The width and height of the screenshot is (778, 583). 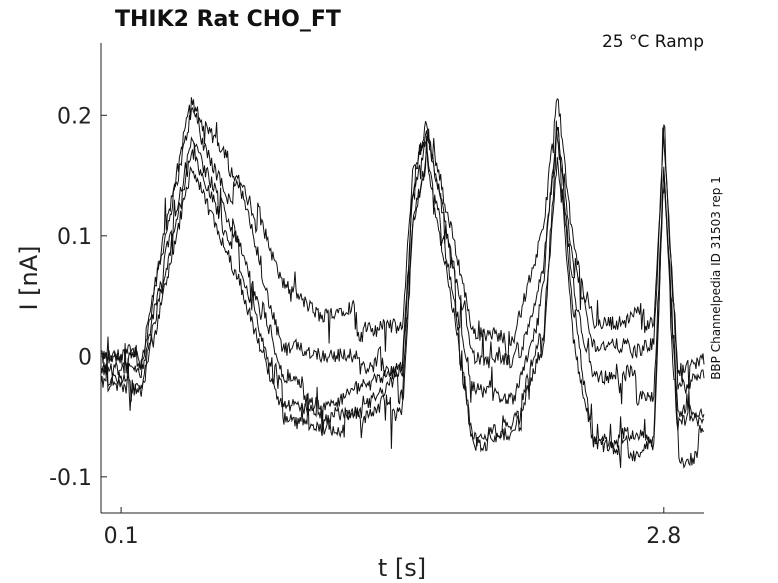 What do you see at coordinates (716, 278) in the screenshot?
I see `source-label: BBP Channelpedia ID 31503 rep 1` at bounding box center [716, 278].